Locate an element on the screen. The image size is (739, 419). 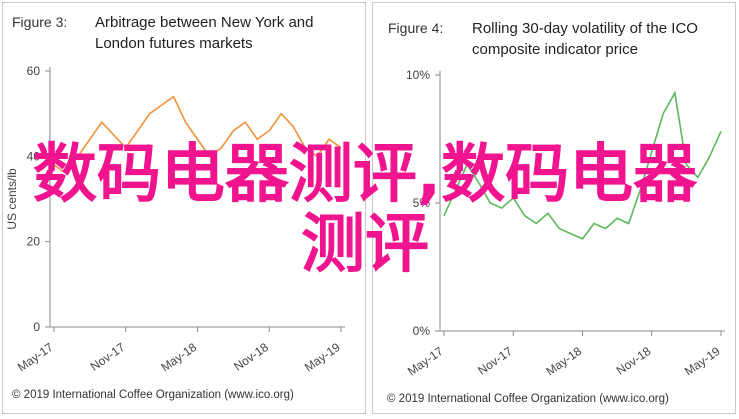
y-tick-label: 20 is located at coordinates (34, 242).